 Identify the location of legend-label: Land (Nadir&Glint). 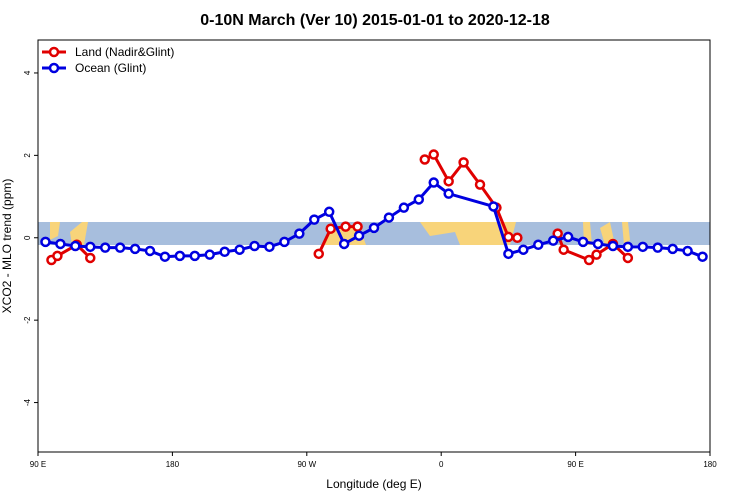
(124, 52).